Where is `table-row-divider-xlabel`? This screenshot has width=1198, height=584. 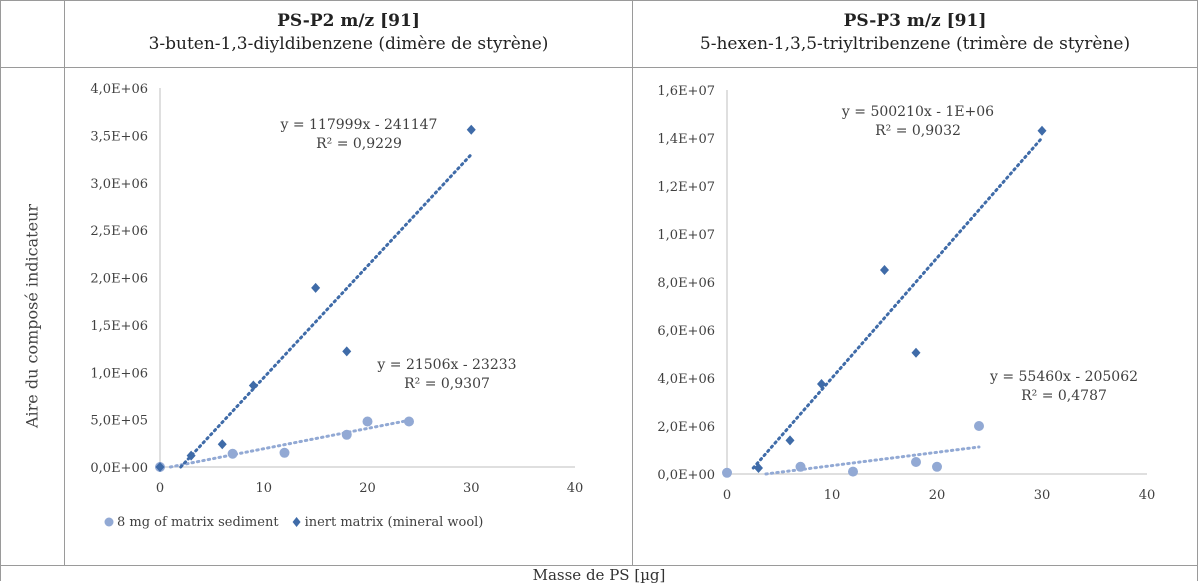 table-row-divider-xlabel is located at coordinates (599, 565).